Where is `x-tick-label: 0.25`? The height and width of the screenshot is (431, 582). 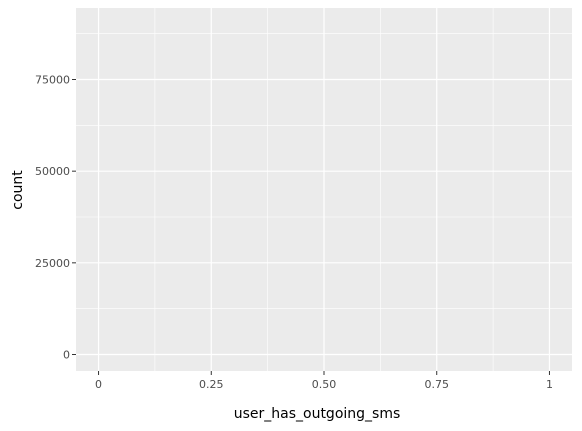
x-tick-label: 0.25 is located at coordinates (211, 384).